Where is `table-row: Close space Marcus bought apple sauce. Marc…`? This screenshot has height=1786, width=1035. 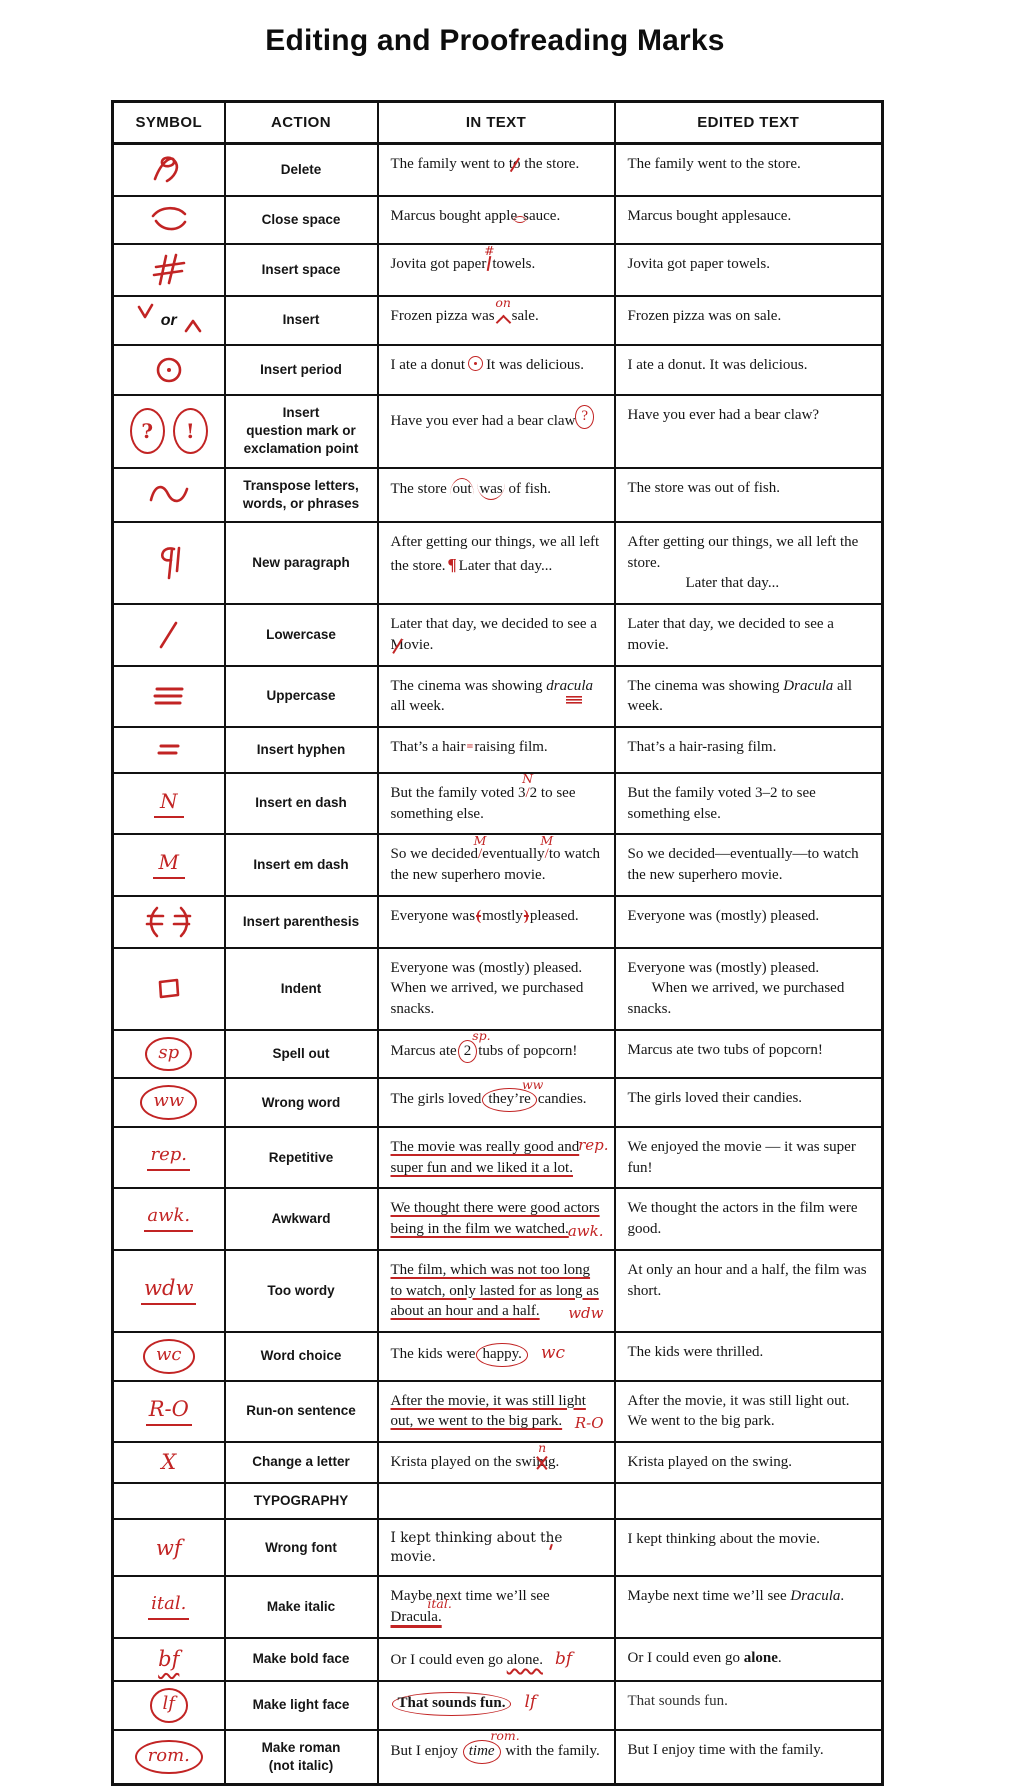
table-row: Close space Marcus bought apple sauce. Marc… is located at coordinates (497, 220).